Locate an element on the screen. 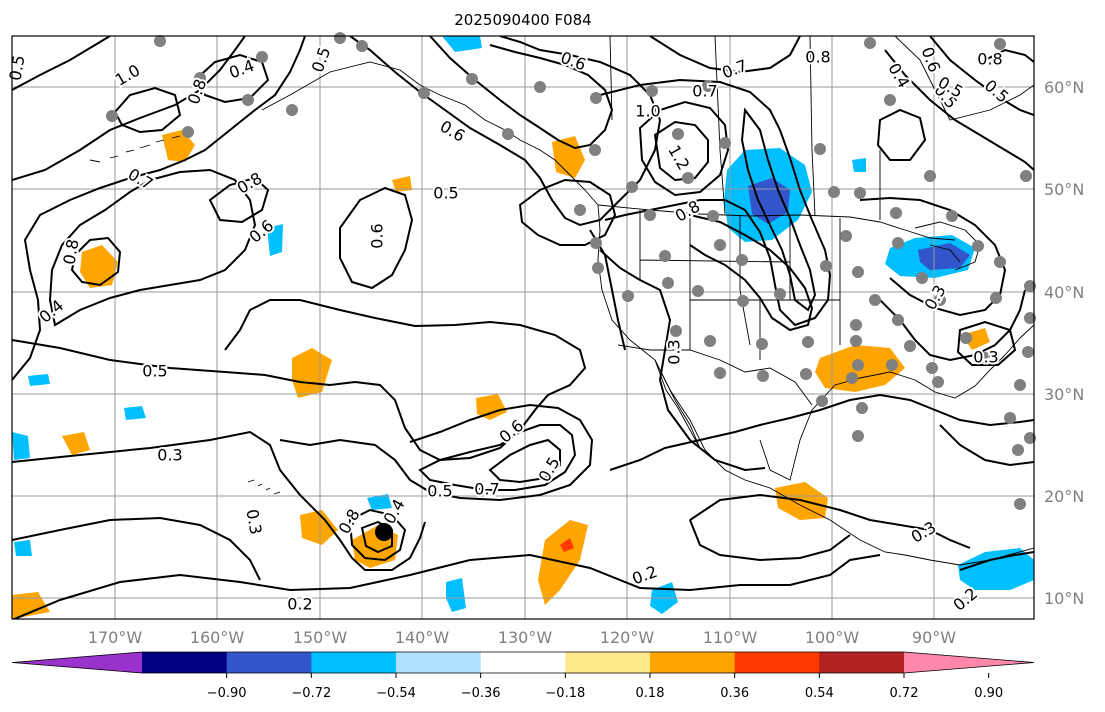 The height and width of the screenshot is (712, 1105). contour-label: 0.7 is located at coordinates (486, 489).